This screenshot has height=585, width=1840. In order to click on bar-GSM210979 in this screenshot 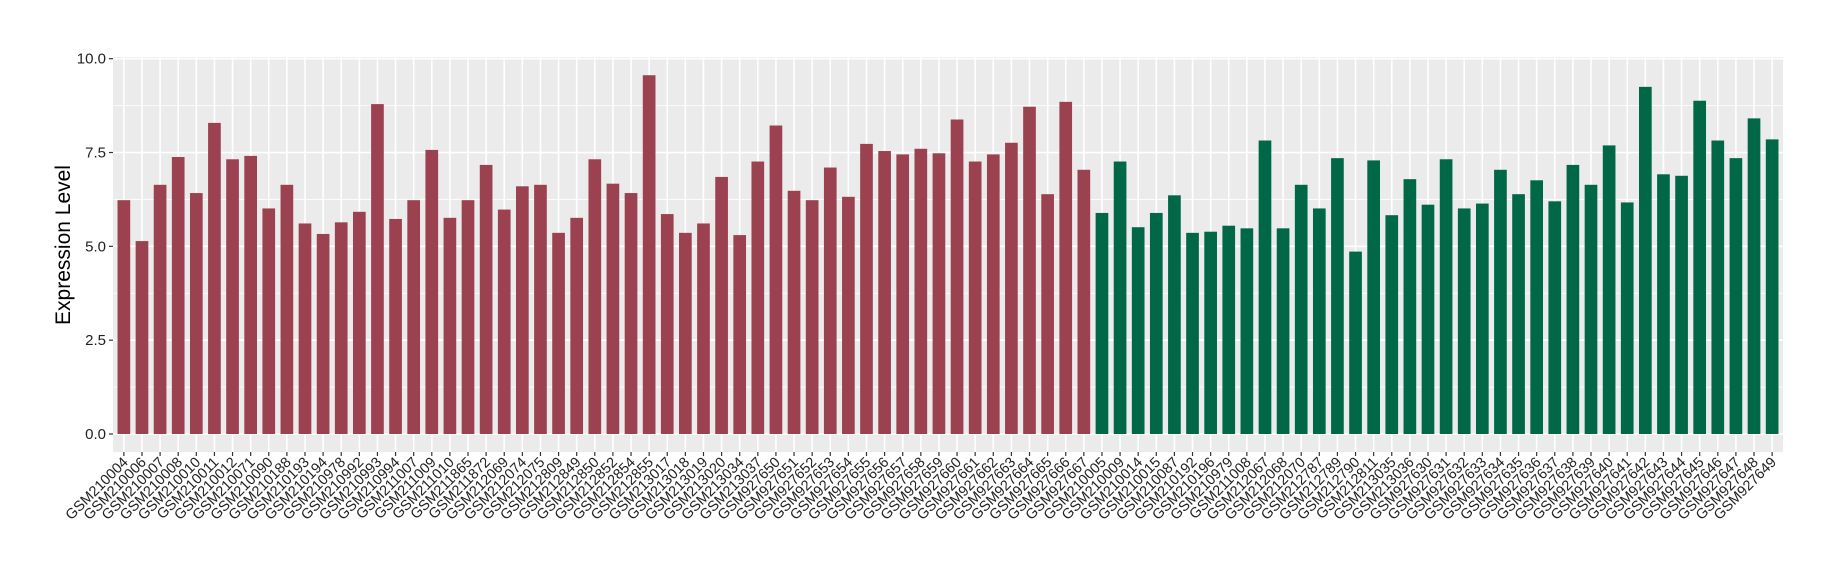, I will do `click(1229, 329)`.